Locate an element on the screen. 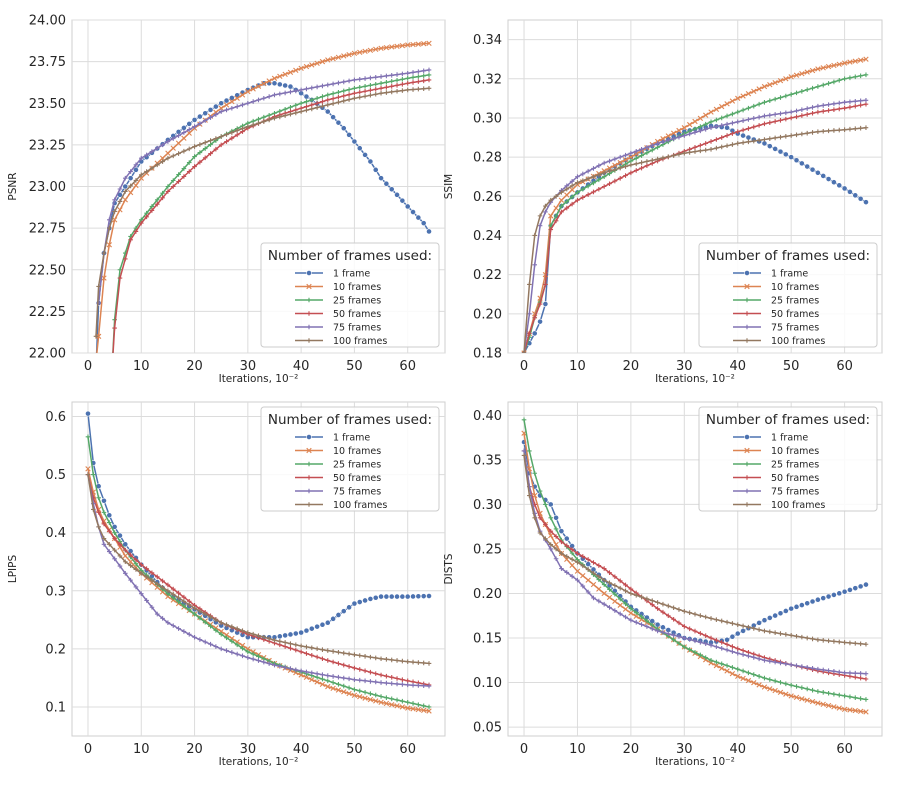 Image resolution: width=897 pixels, height=785 pixels. dists-x-tick-label: 20 is located at coordinates (631, 749).